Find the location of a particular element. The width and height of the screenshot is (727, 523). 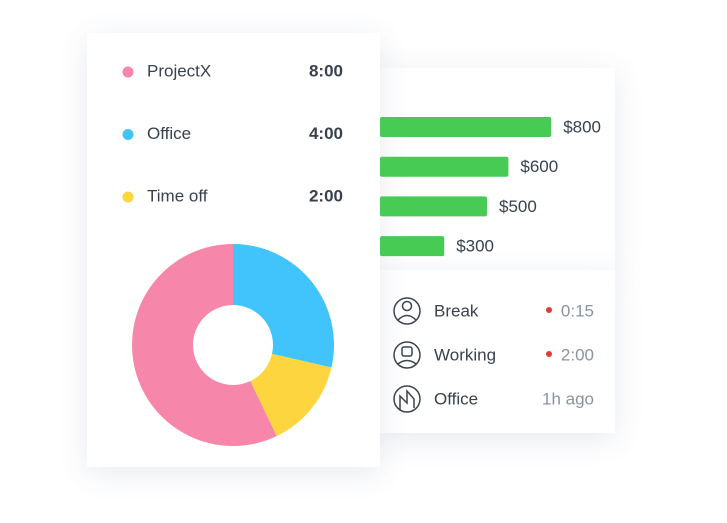

legend-time: 8:00 is located at coordinates (326, 70).